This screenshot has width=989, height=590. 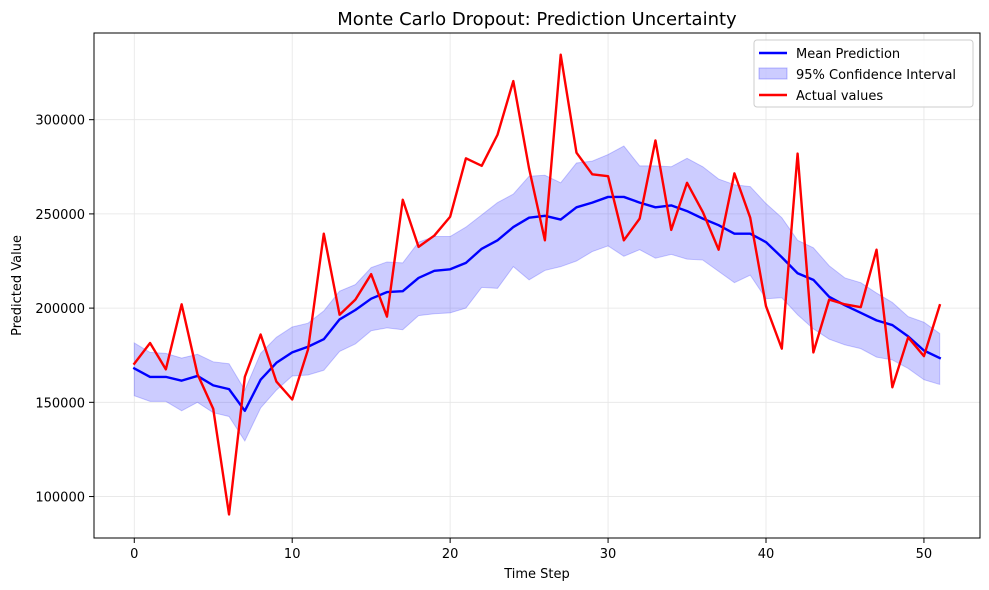 What do you see at coordinates (924, 554) in the screenshot?
I see `x-tick-label: 50` at bounding box center [924, 554].